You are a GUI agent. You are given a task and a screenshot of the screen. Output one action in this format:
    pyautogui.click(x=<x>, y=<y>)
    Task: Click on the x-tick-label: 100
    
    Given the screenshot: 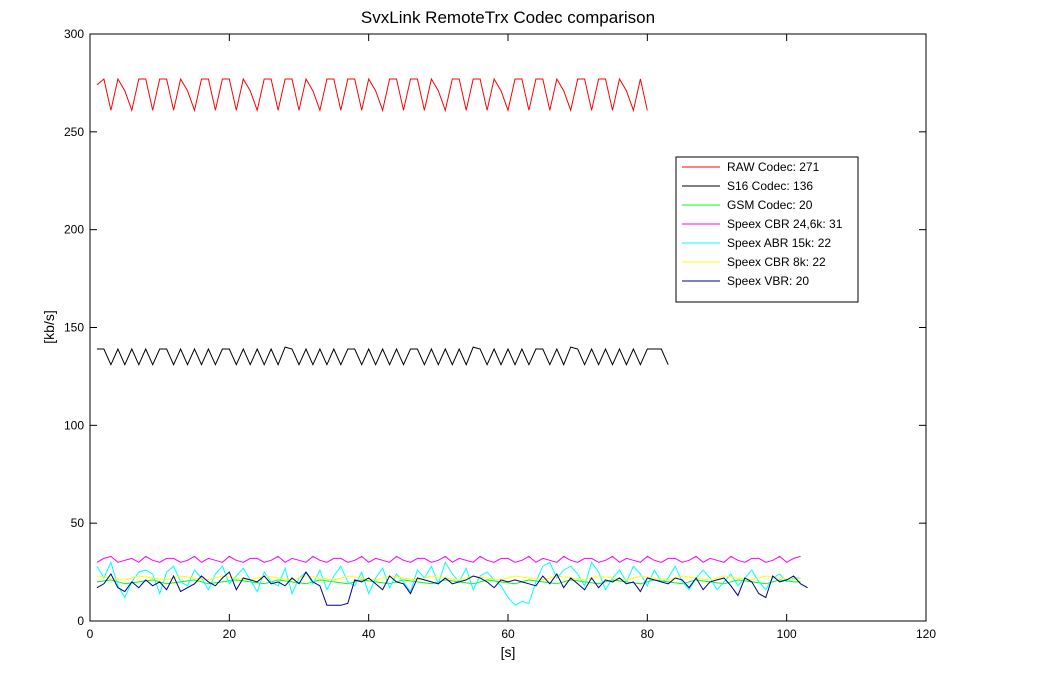 What is the action you would take?
    pyautogui.click(x=787, y=634)
    